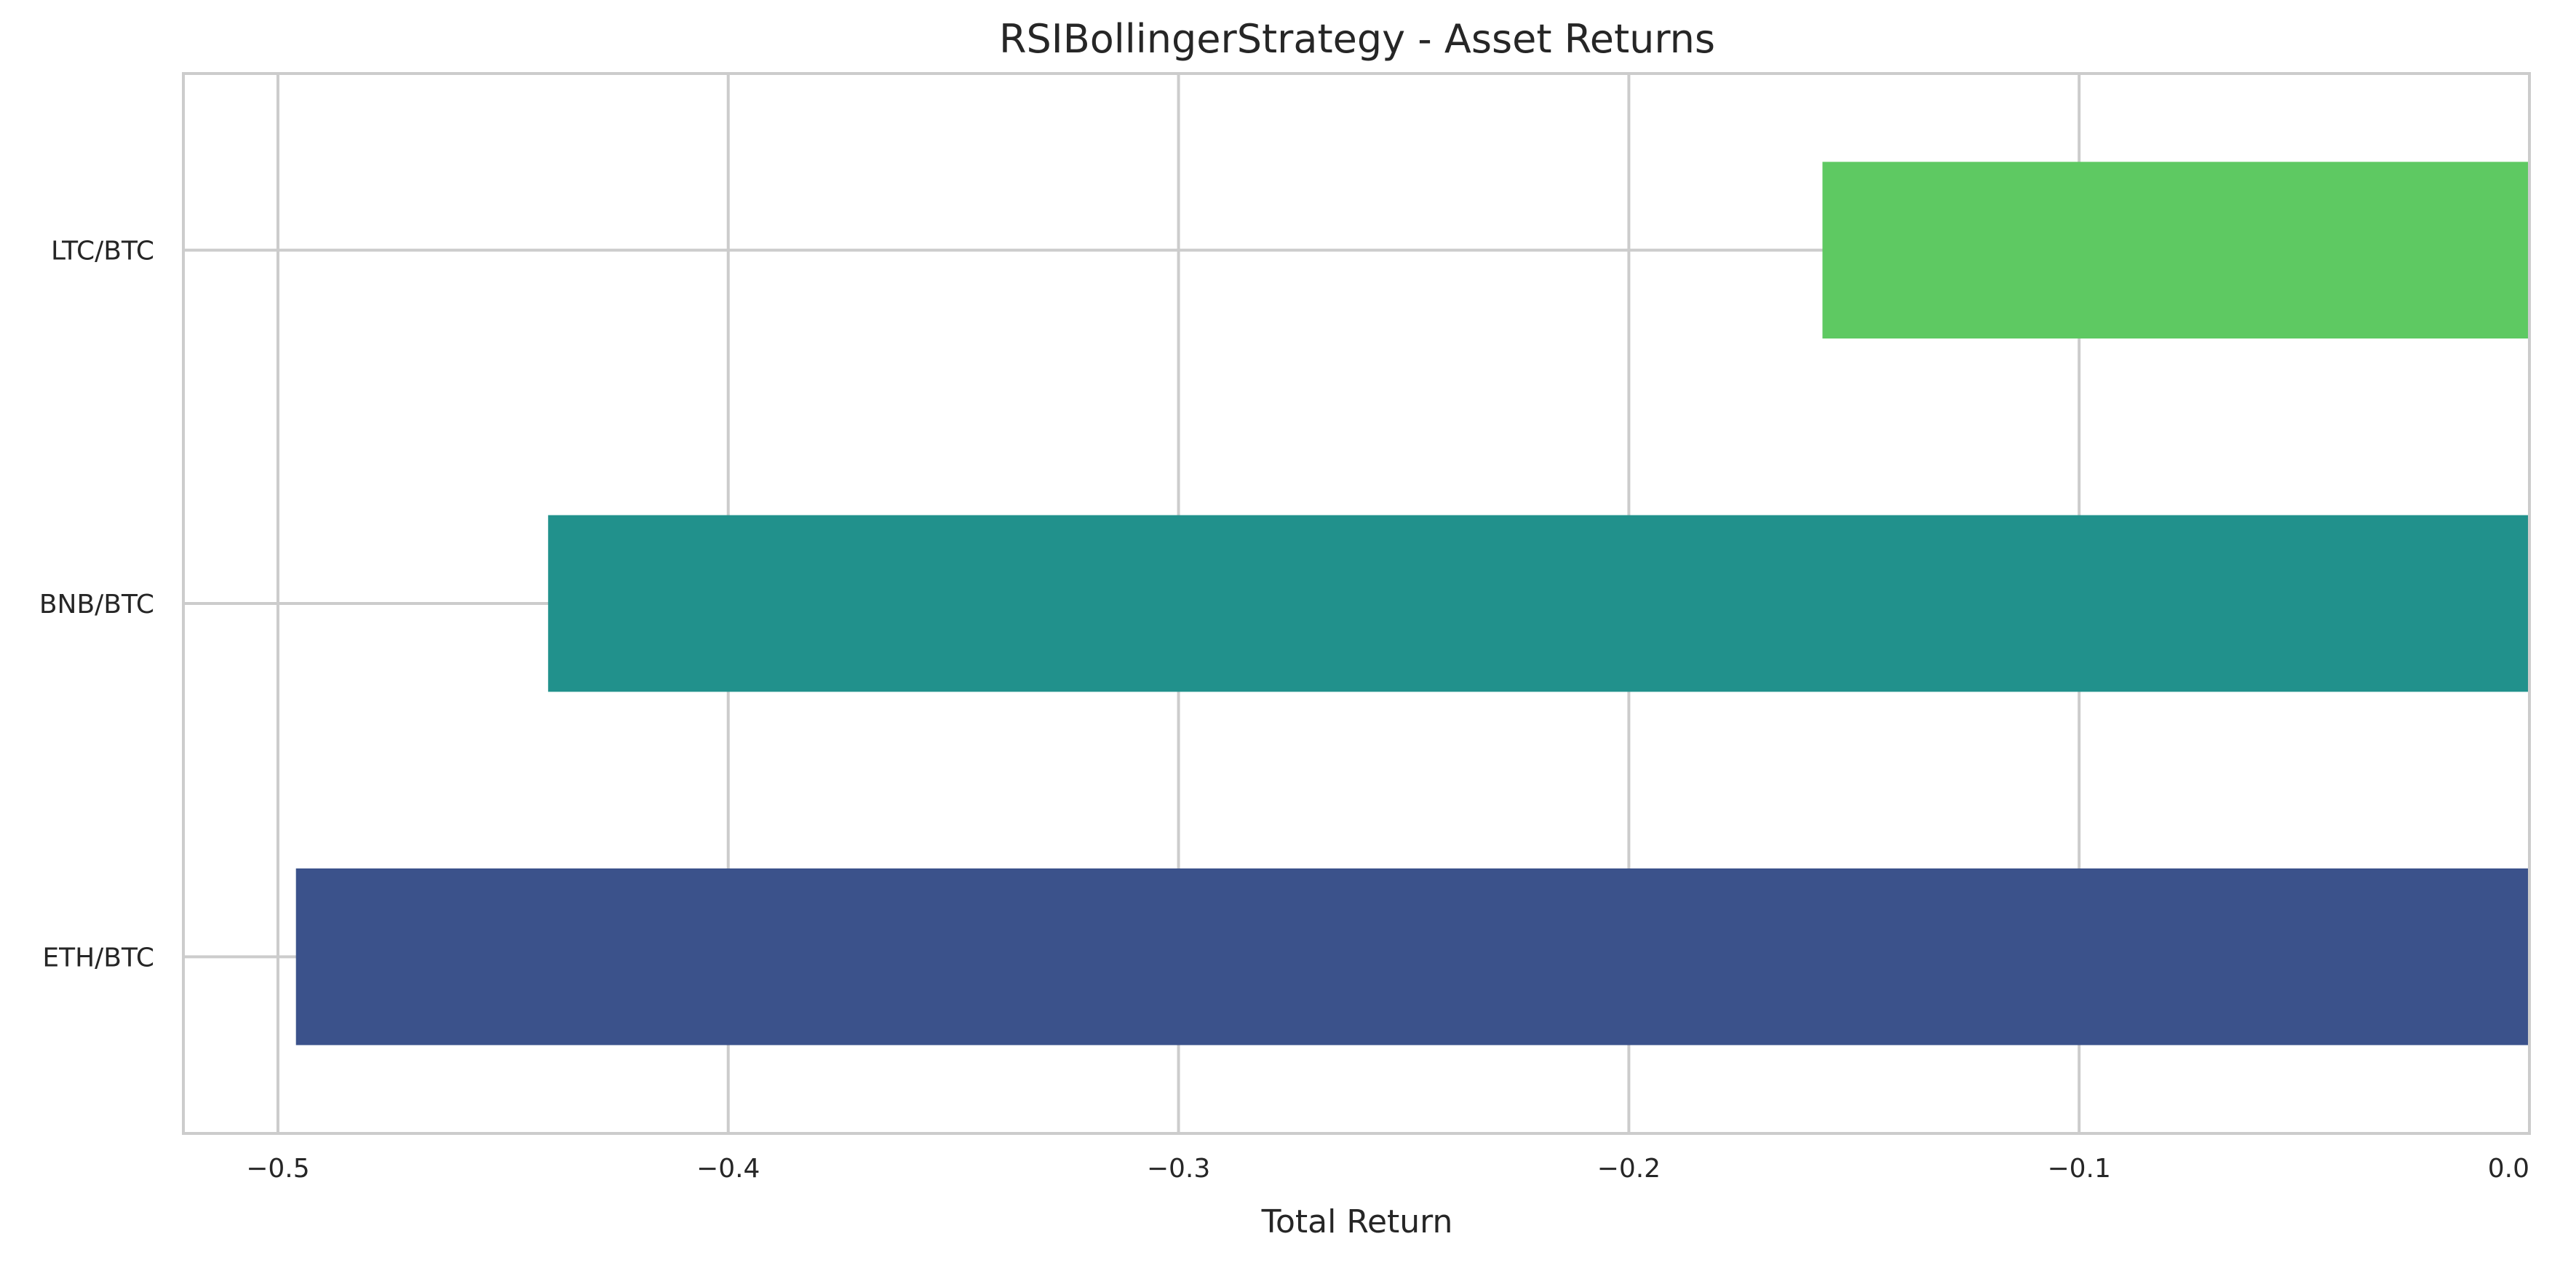 This screenshot has width=2576, height=1263. What do you see at coordinates (1357, 39) in the screenshot?
I see `chart-title: RSIBollingerStrategy - Asset Returns` at bounding box center [1357, 39].